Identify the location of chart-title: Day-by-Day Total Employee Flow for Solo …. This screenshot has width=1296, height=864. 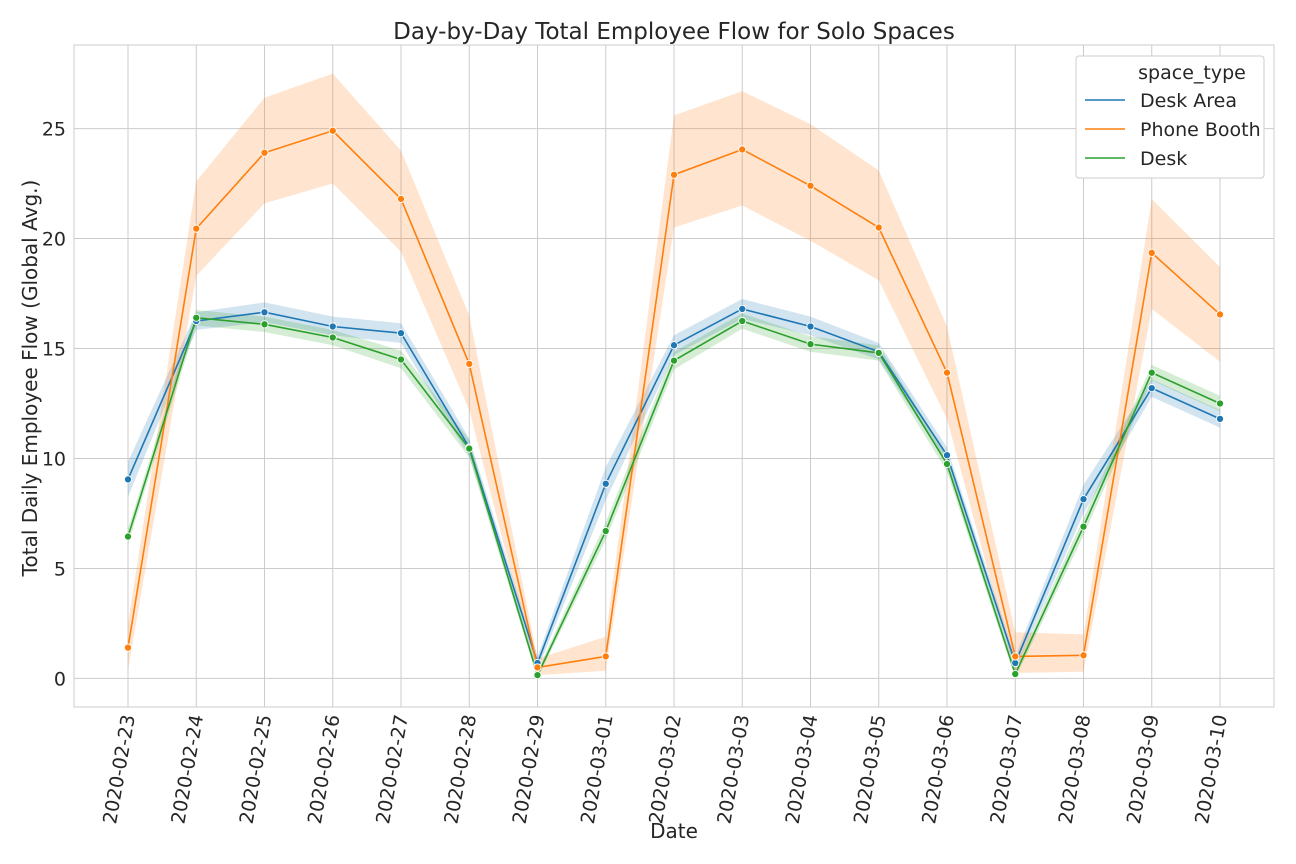
(674, 32).